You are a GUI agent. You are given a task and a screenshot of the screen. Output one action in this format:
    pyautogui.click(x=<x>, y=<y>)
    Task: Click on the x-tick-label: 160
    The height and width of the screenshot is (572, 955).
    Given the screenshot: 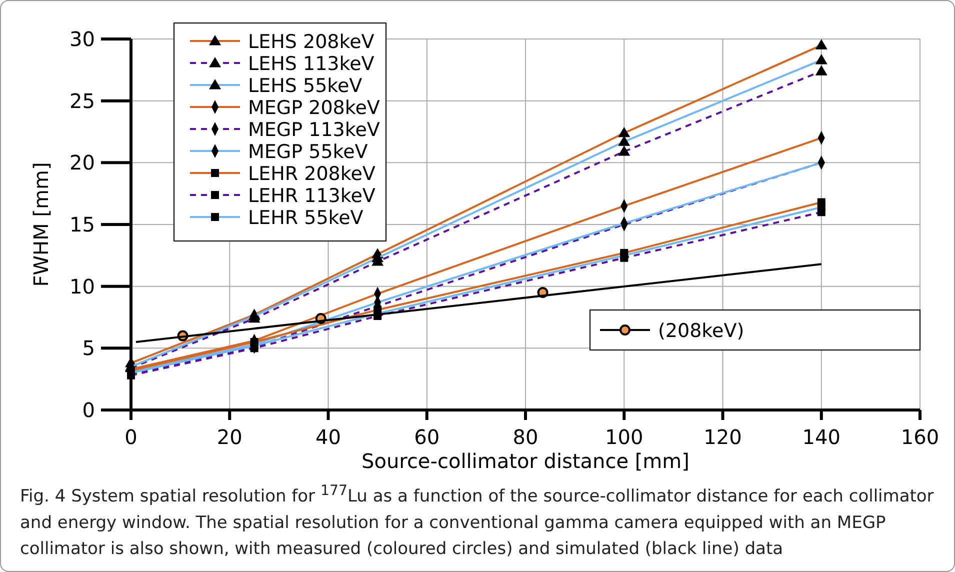 What is the action you would take?
    pyautogui.click(x=920, y=437)
    